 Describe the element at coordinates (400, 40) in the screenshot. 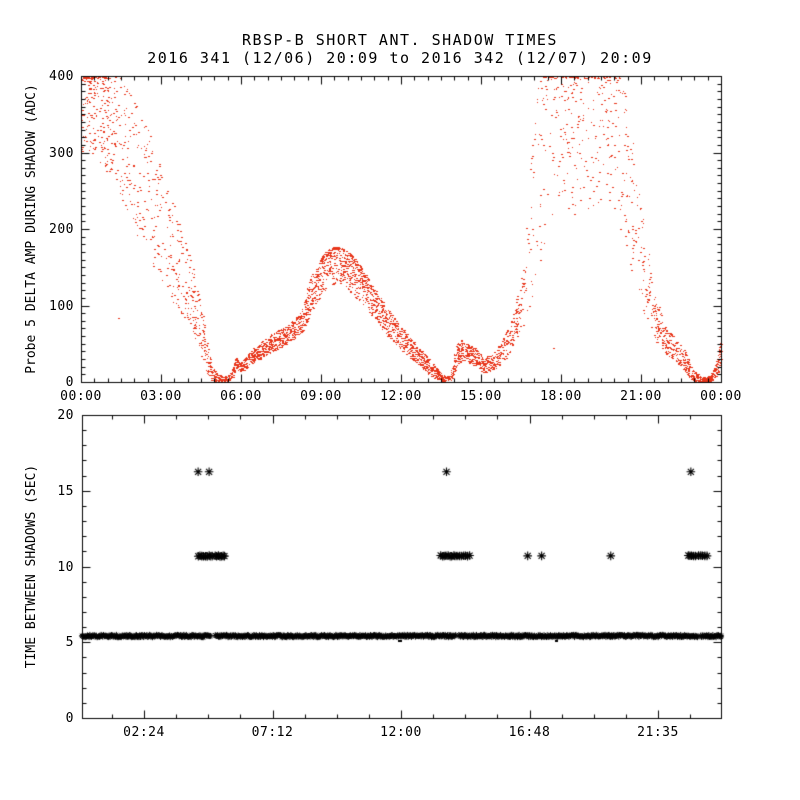

I see `chart-title: RBSP-B SHORT ANT. SHADOW TIMES` at that location.